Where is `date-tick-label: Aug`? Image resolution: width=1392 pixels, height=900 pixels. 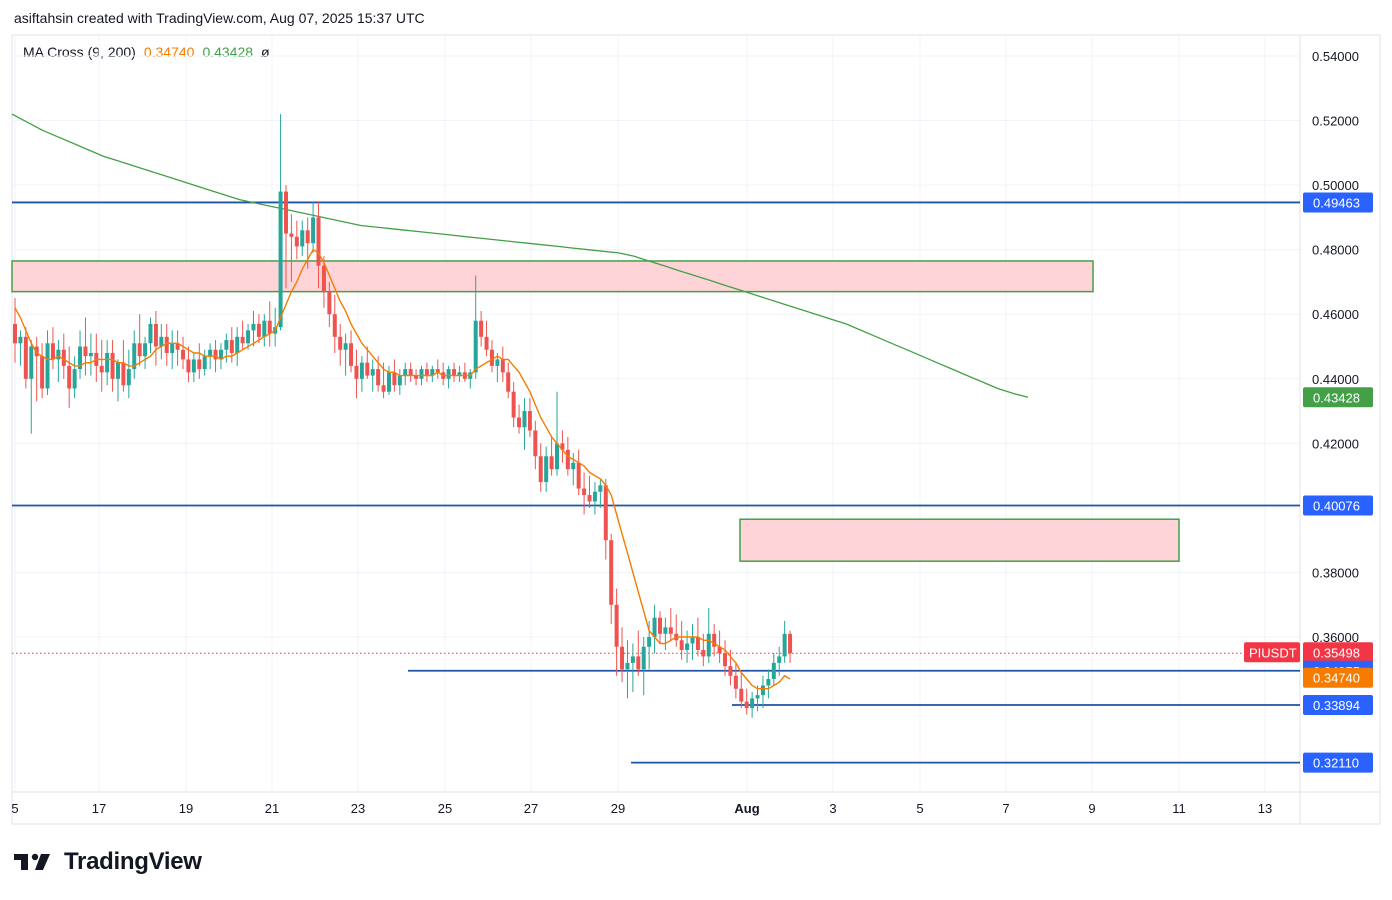
date-tick-label: Aug is located at coordinates (746, 808).